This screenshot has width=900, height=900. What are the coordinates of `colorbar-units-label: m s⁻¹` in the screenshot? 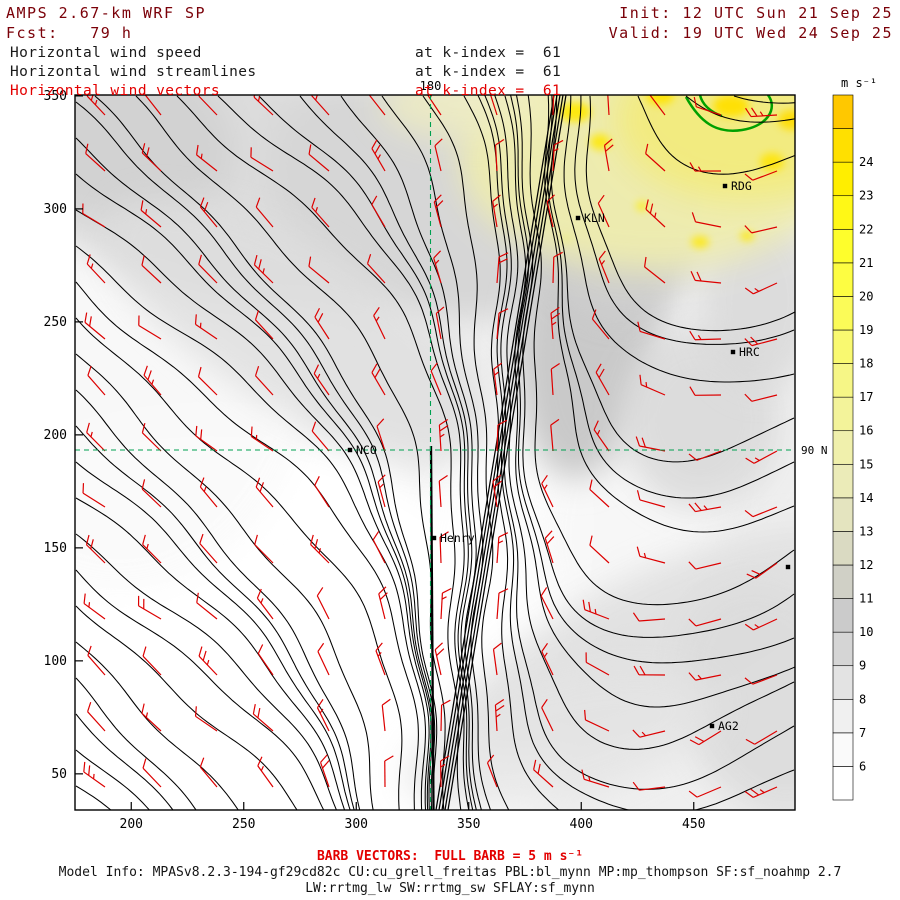 It's located at (859, 83).